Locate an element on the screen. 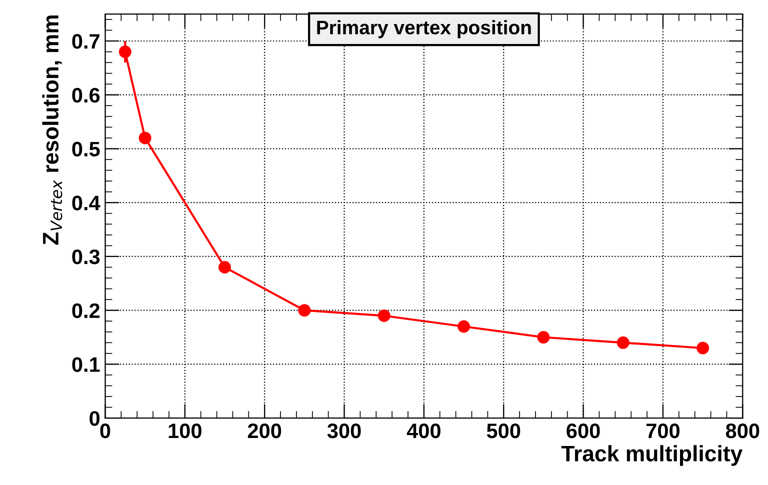  y-tick-label: 0 is located at coordinates (95, 418).